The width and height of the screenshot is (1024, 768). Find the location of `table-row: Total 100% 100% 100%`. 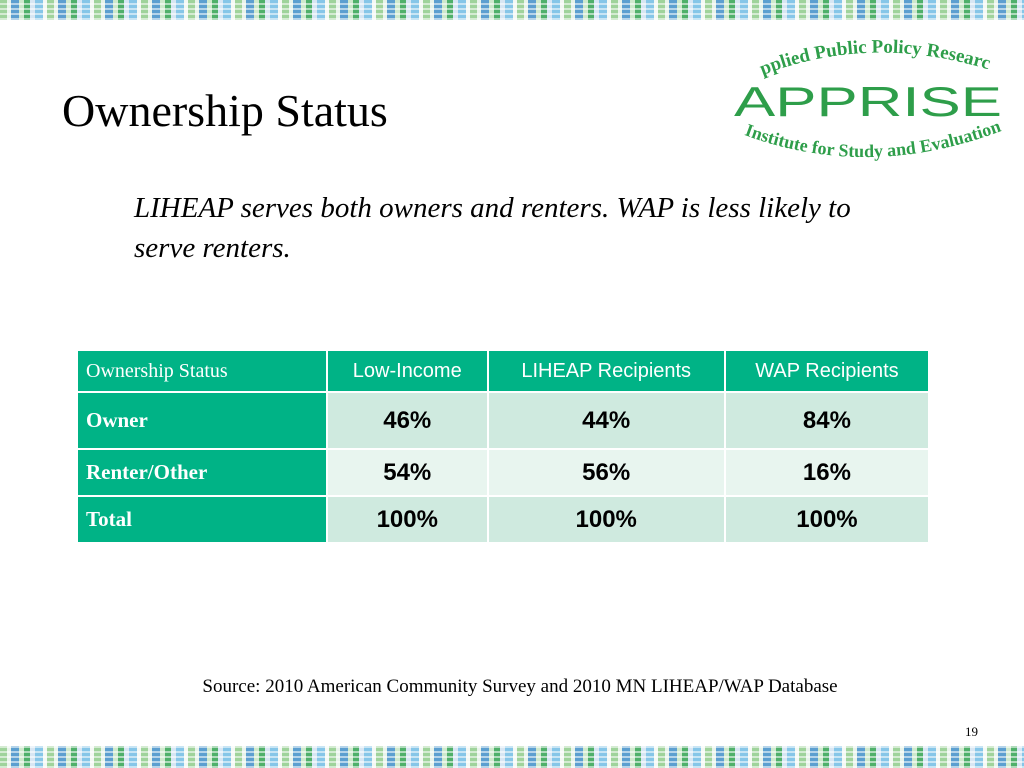

table-row: Total 100% 100% 100% is located at coordinates (503, 519).